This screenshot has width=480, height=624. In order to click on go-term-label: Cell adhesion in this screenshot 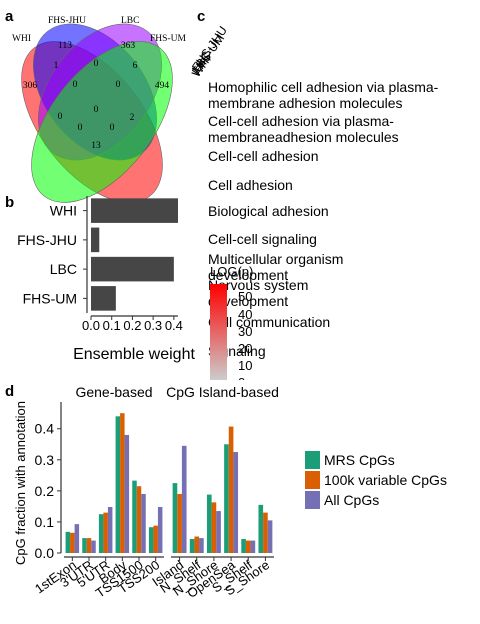, I will do `click(250, 185)`.